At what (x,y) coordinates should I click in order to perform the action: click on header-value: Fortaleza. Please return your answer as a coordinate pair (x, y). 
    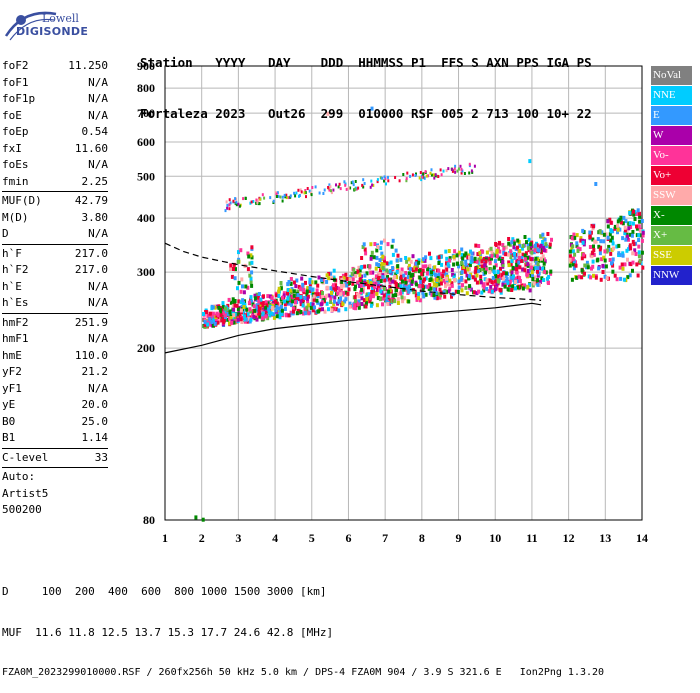
    Looking at the image, I should click on (178, 113).